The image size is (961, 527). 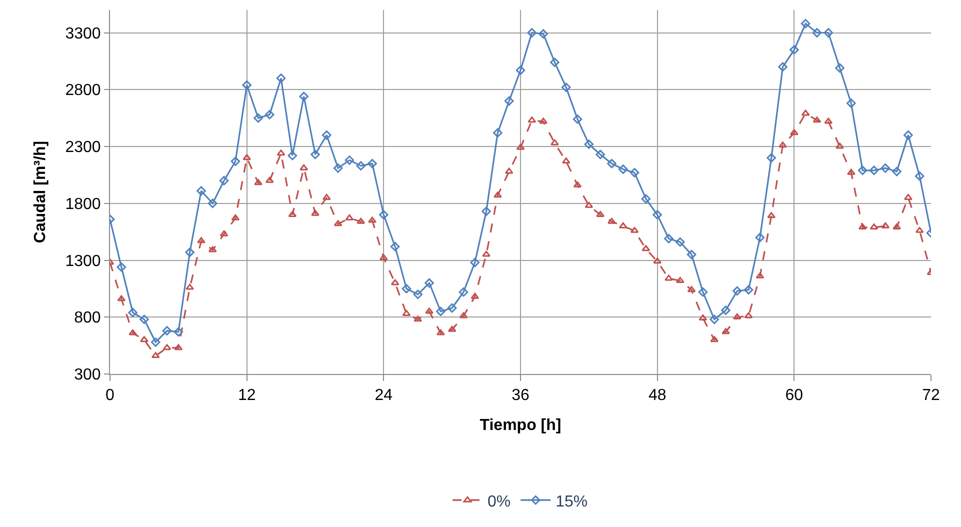 What do you see at coordinates (83, 33) in the screenshot?
I see `y-tick-label: 3300` at bounding box center [83, 33].